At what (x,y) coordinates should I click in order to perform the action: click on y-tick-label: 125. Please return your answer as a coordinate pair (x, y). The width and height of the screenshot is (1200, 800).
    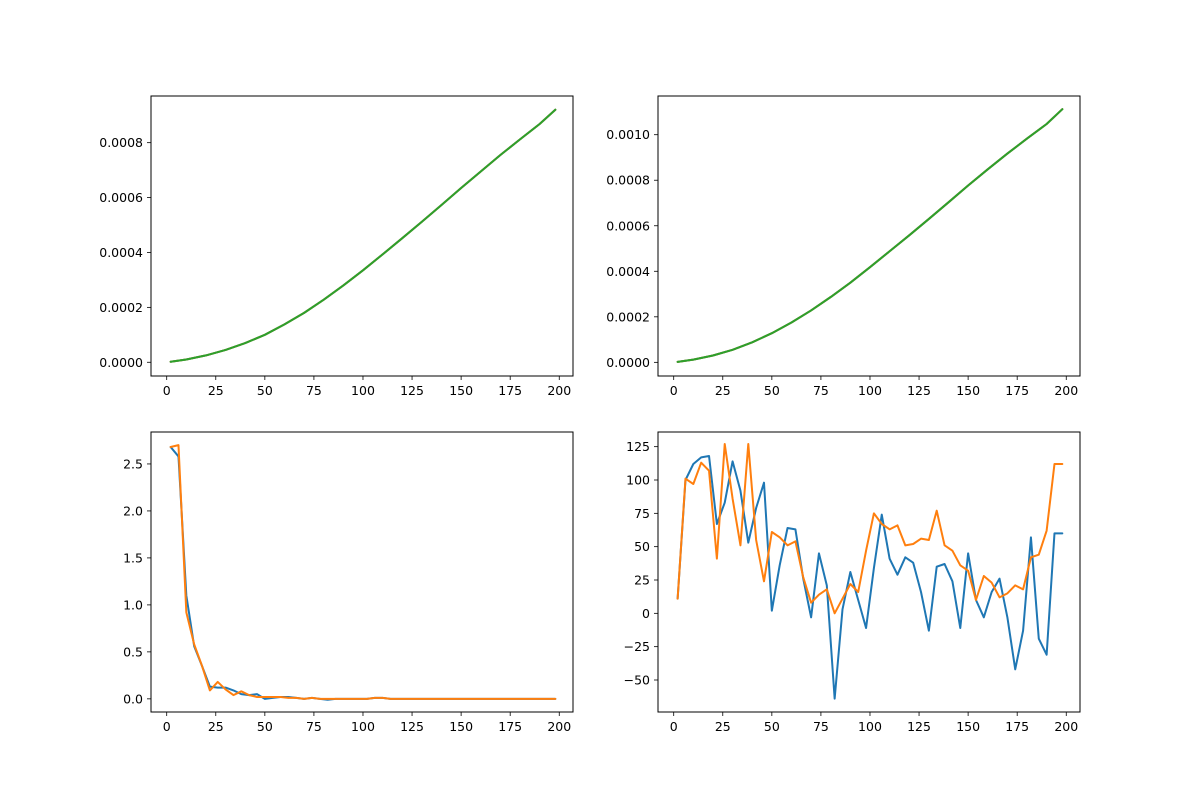
    Looking at the image, I should click on (638, 446).